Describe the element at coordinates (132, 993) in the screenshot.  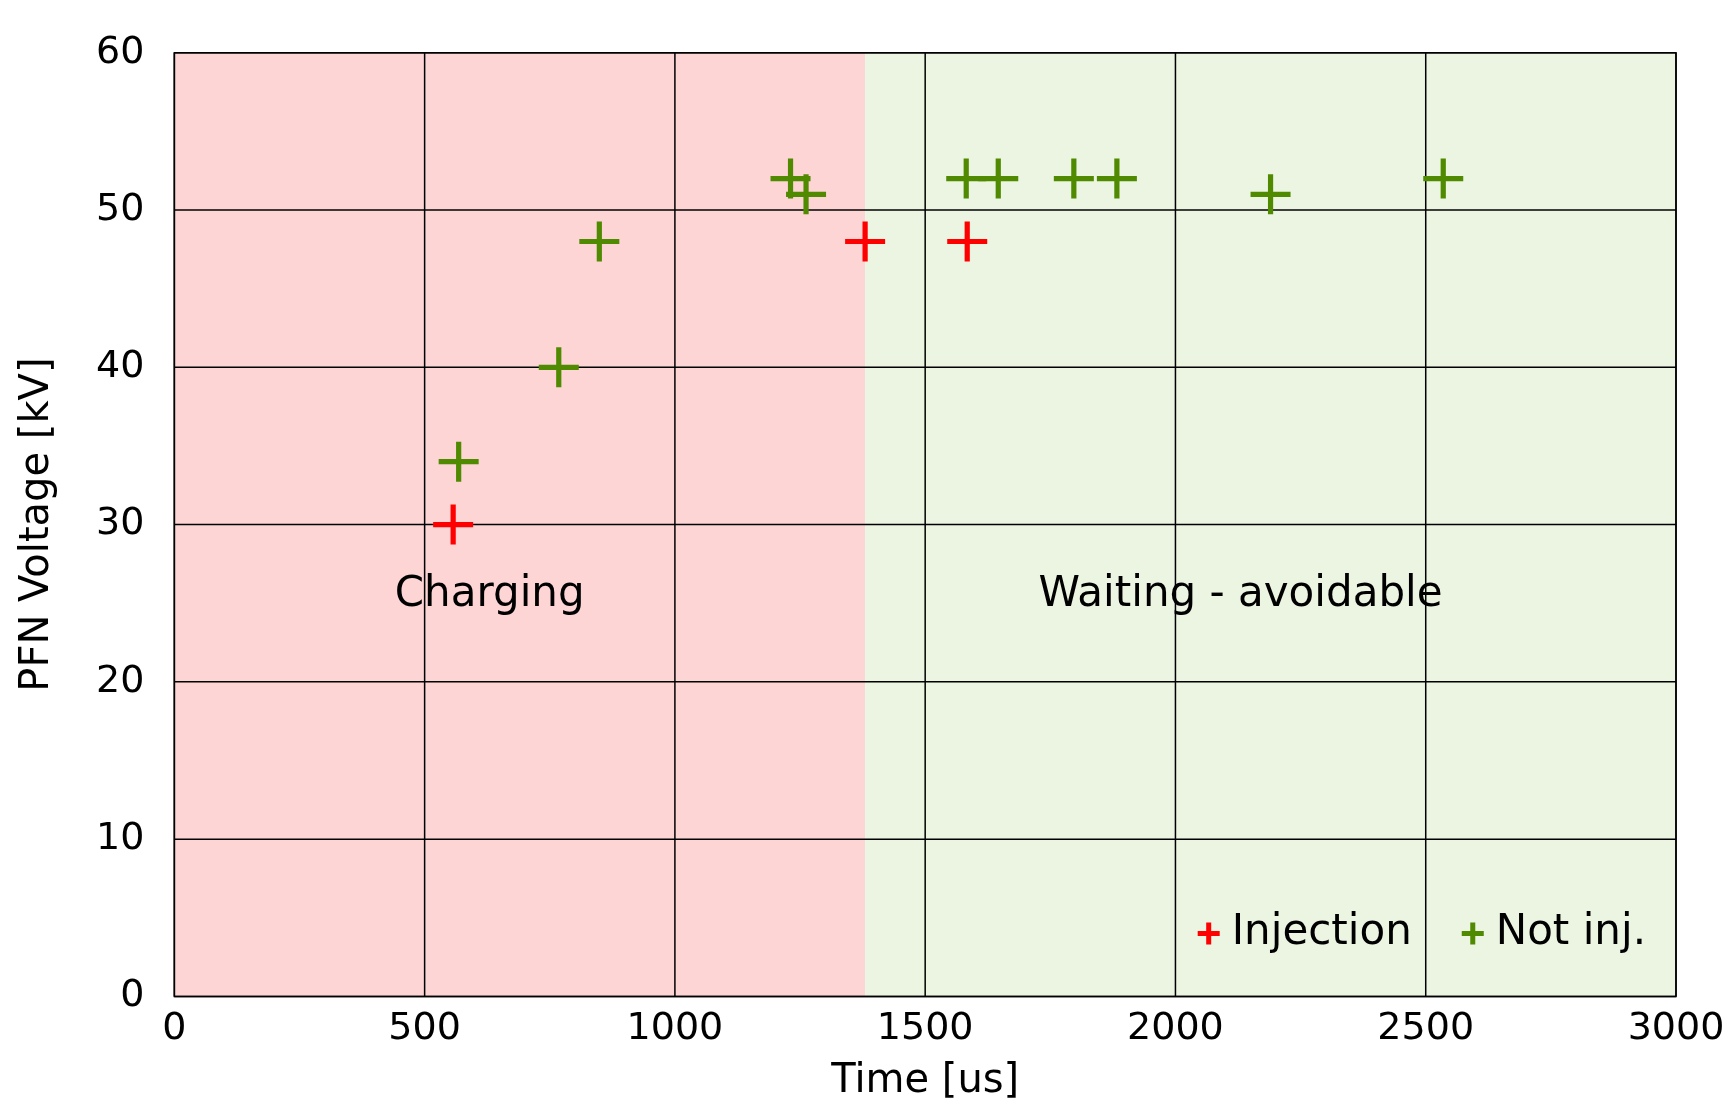
I see `y-tick-label: 0` at that location.